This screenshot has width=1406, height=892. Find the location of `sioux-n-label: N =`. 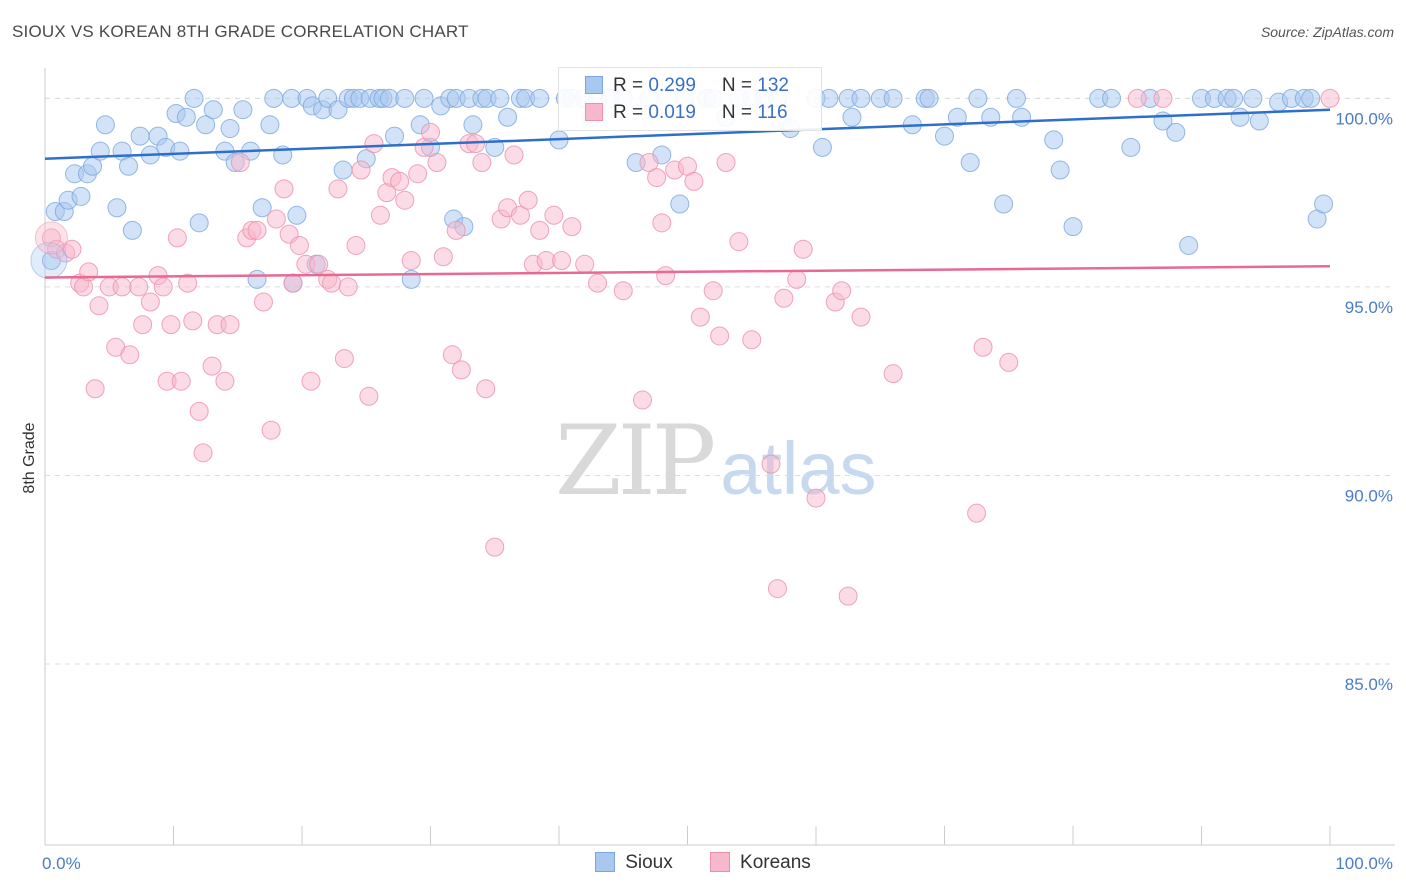

sioux-n-label: N = is located at coordinates (739, 85).